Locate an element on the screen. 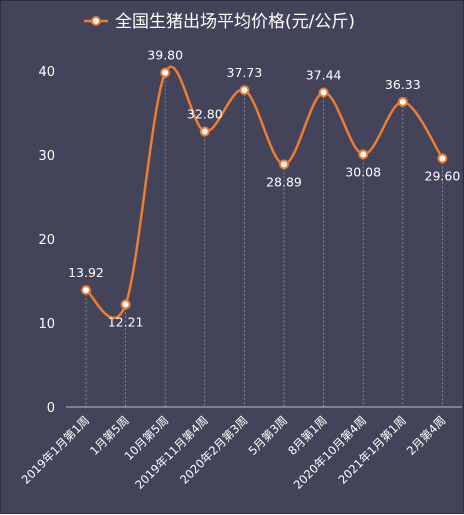  y-tick-label: 30 is located at coordinates (46, 156).